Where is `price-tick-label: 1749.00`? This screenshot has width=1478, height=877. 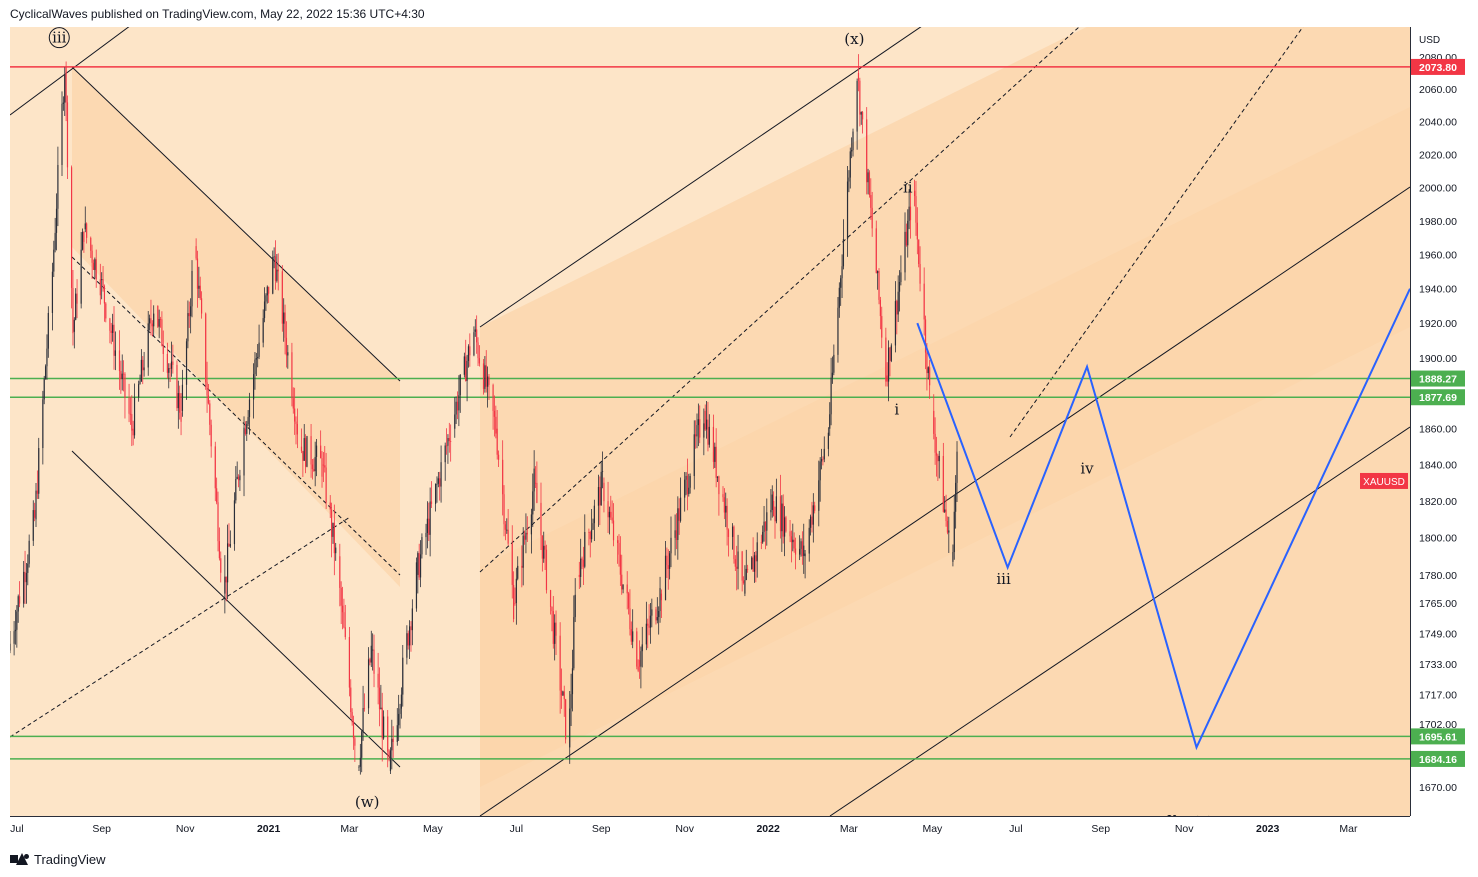
price-tick-label: 1749.00 is located at coordinates (1438, 634).